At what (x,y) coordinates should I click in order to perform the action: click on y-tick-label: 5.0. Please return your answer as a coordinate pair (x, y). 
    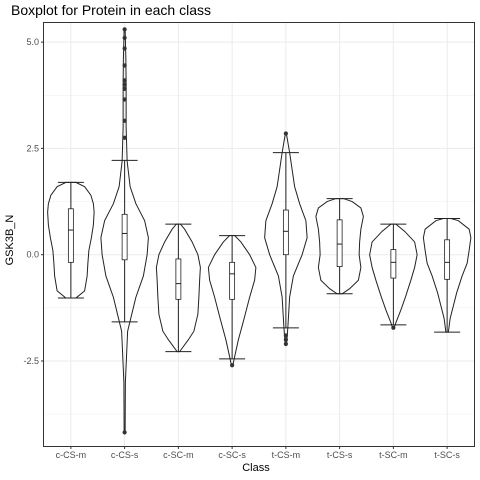
    Looking at the image, I should click on (32, 42).